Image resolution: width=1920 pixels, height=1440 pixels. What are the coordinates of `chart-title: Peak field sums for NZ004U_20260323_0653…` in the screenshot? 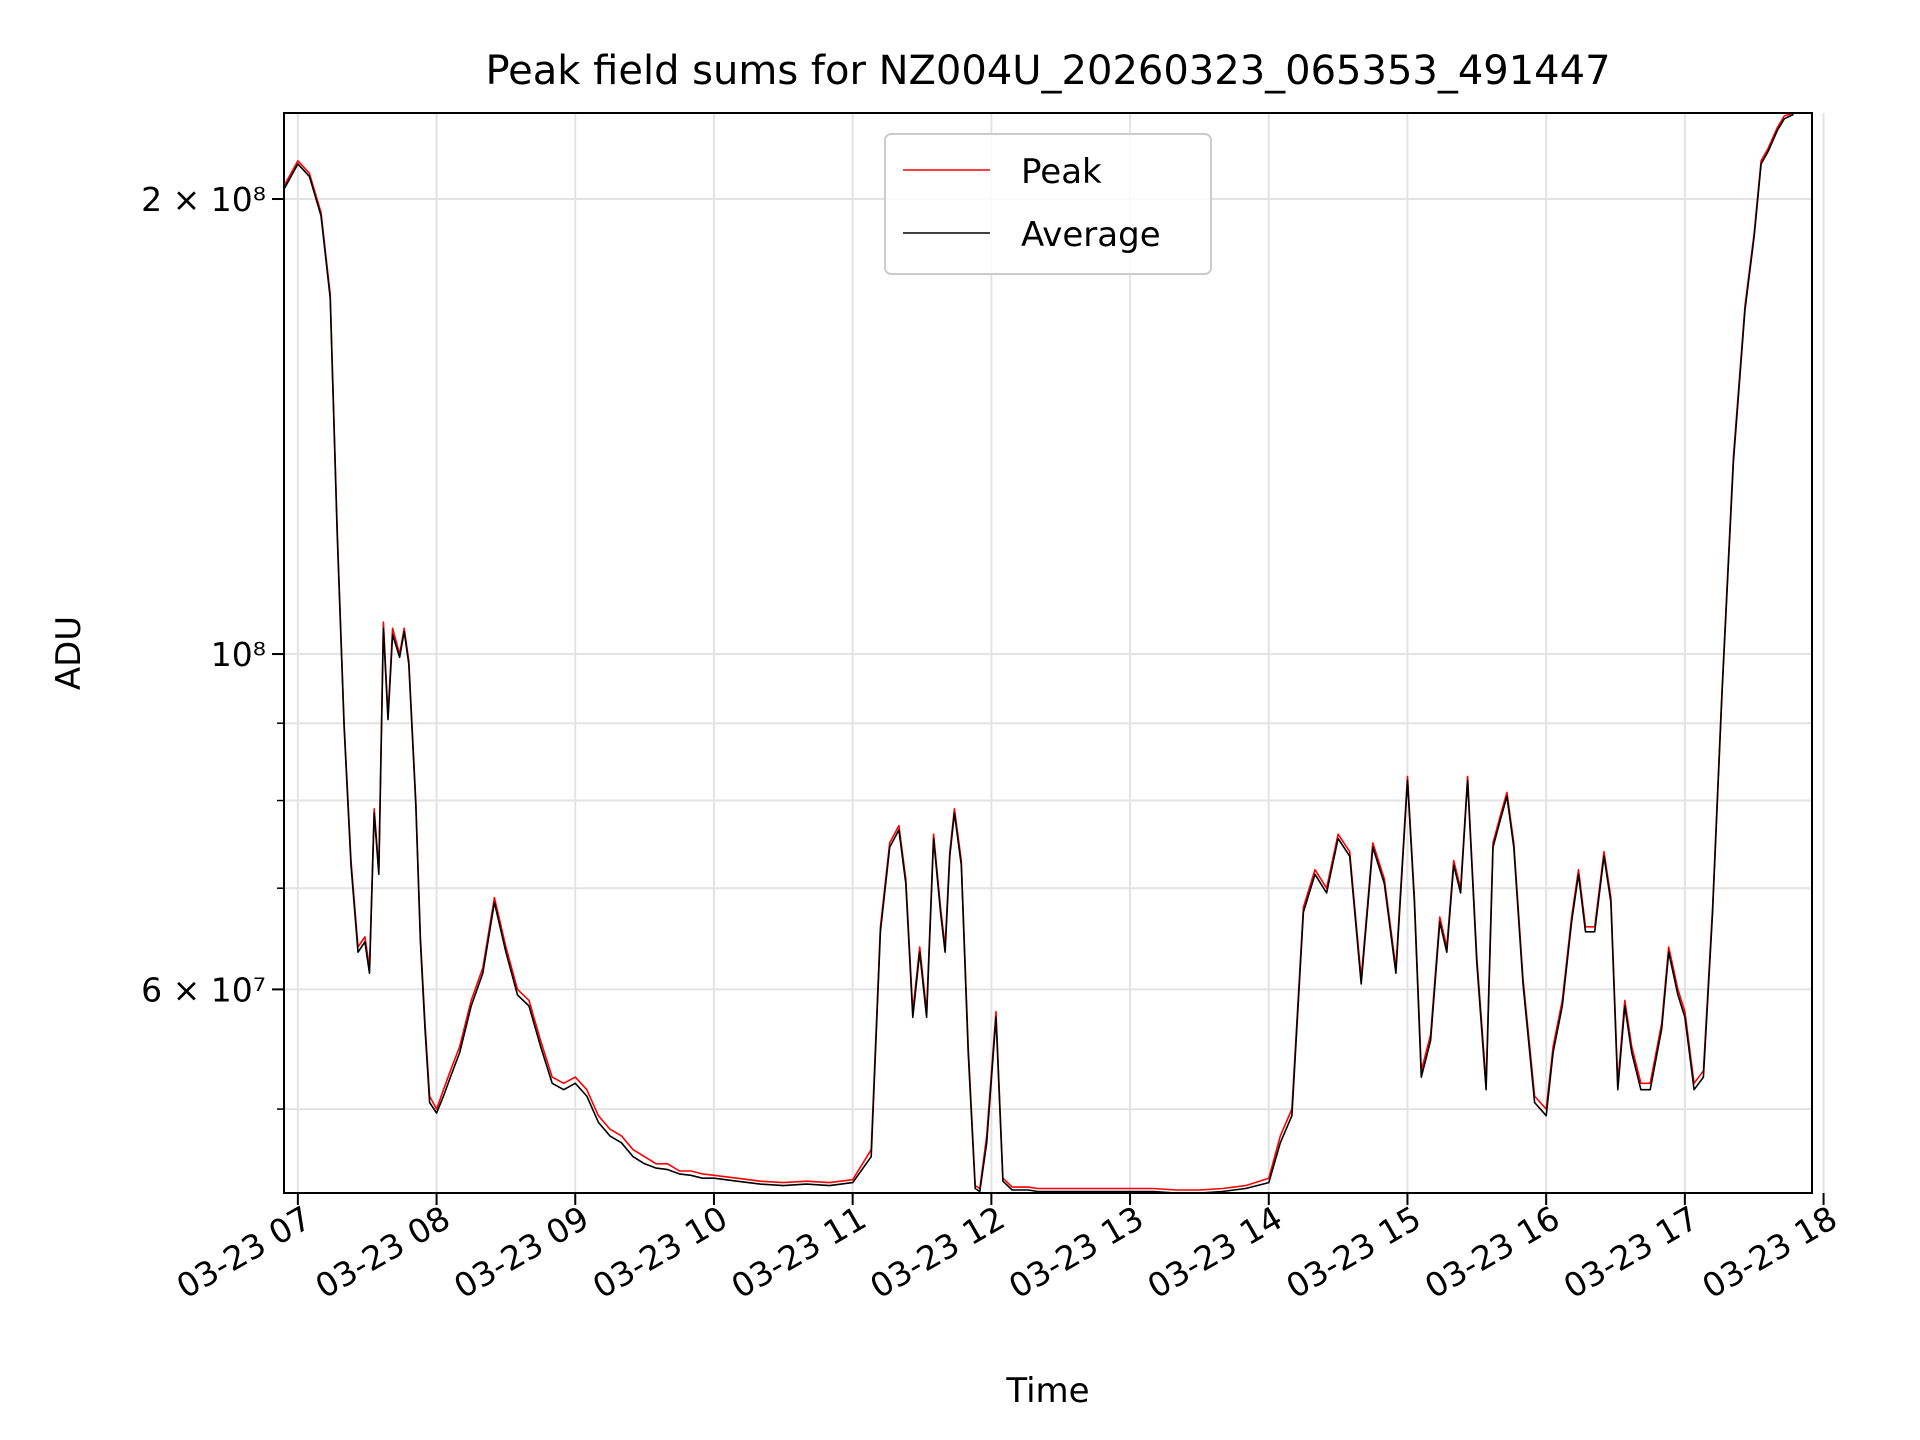 It's located at (1047, 71).